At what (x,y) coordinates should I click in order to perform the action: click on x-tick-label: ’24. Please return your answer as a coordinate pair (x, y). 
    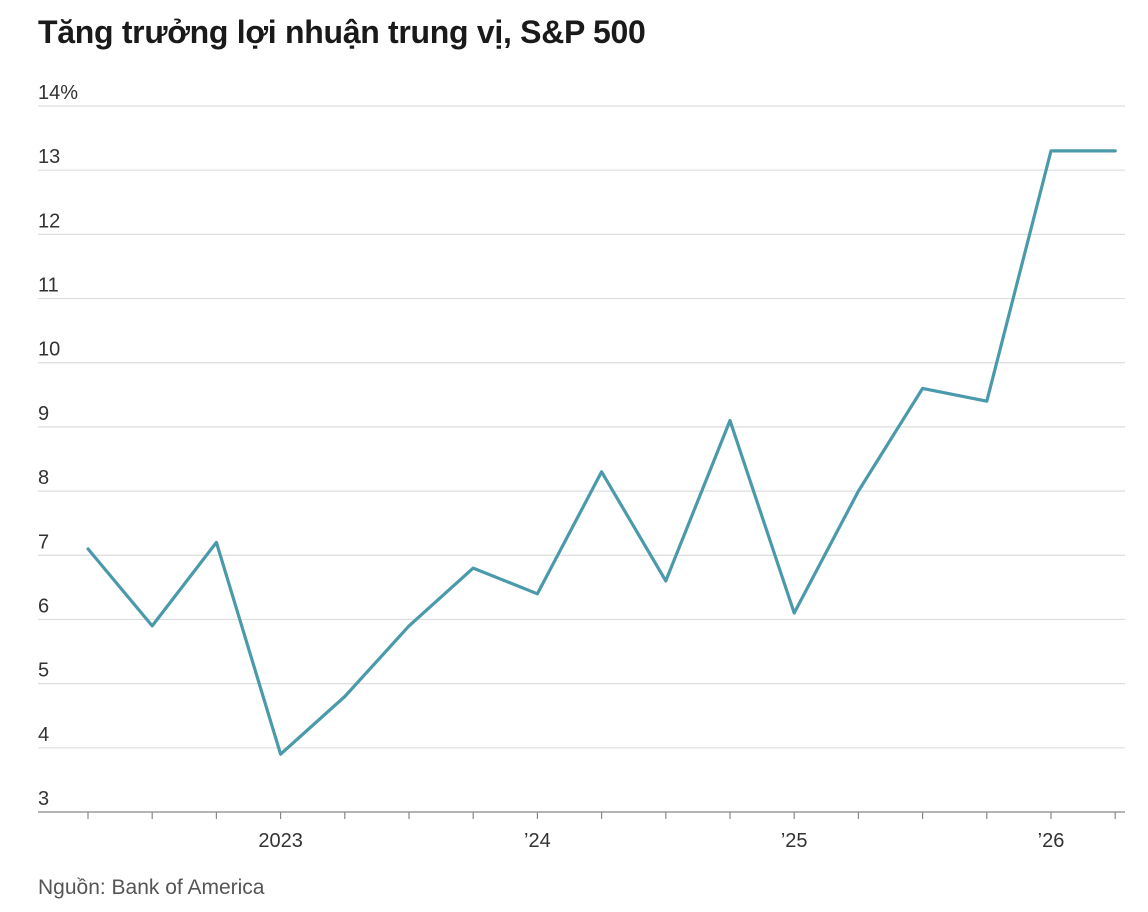
    Looking at the image, I should click on (537, 841).